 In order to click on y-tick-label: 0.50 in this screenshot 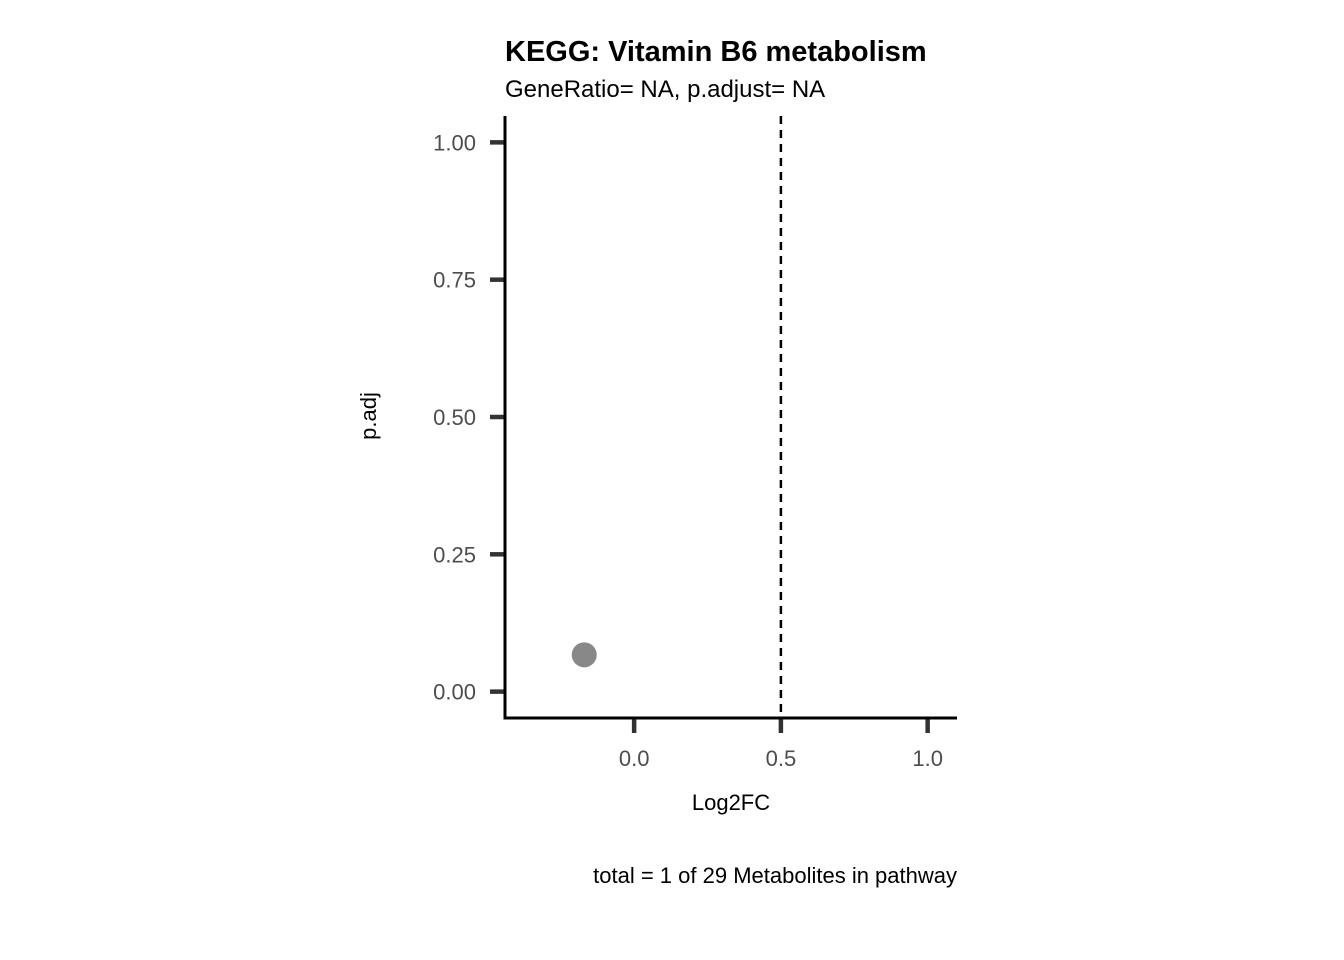, I will do `click(454, 417)`.